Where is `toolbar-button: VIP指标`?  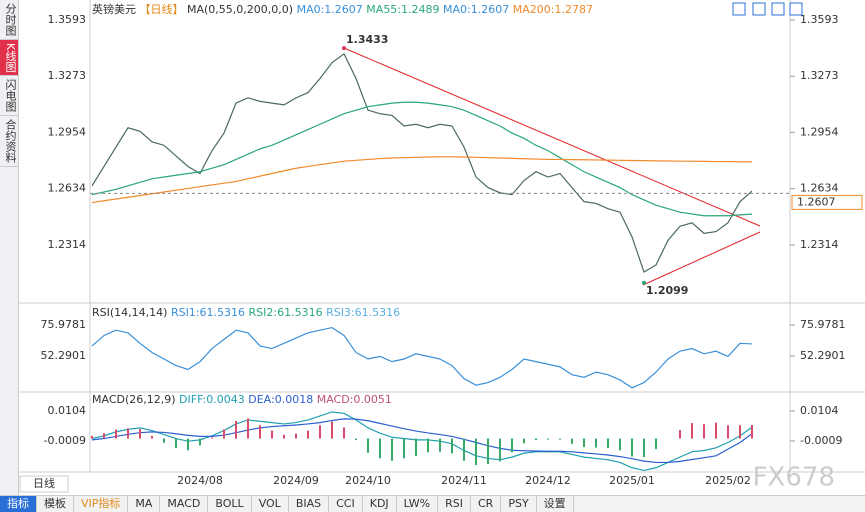
toolbar-button: VIP指标 is located at coordinates (101, 504).